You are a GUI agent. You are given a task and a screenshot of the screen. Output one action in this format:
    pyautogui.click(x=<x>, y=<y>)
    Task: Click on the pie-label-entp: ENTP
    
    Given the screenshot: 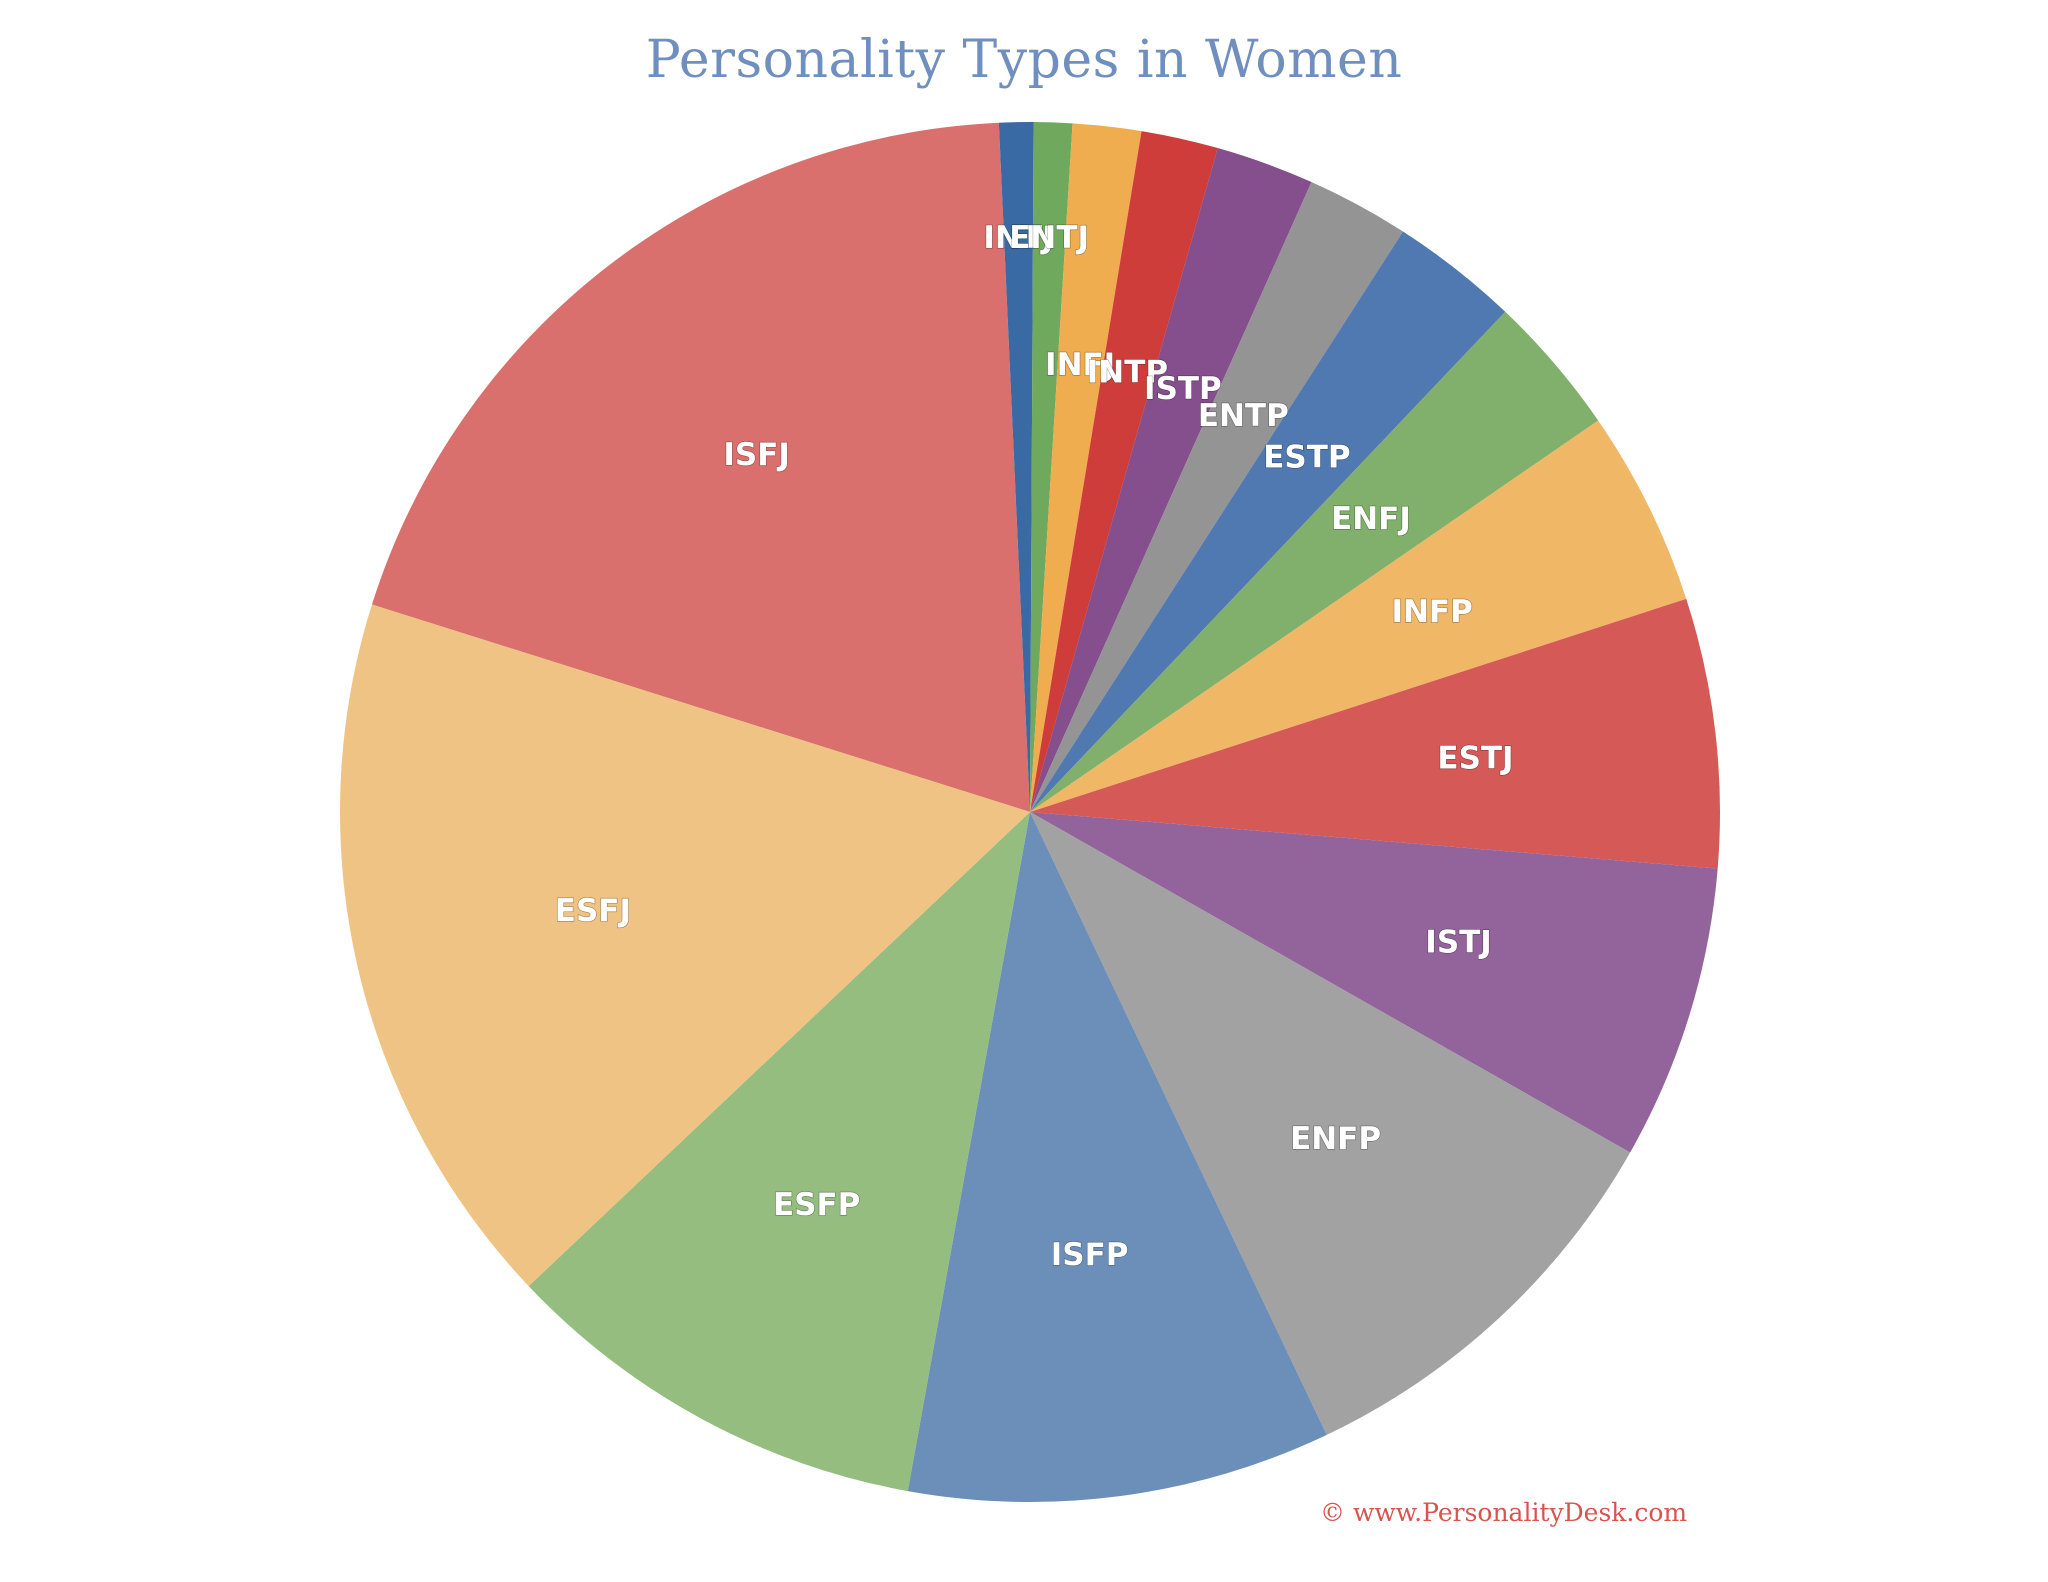 What is the action you would take?
    pyautogui.click(x=1243, y=416)
    